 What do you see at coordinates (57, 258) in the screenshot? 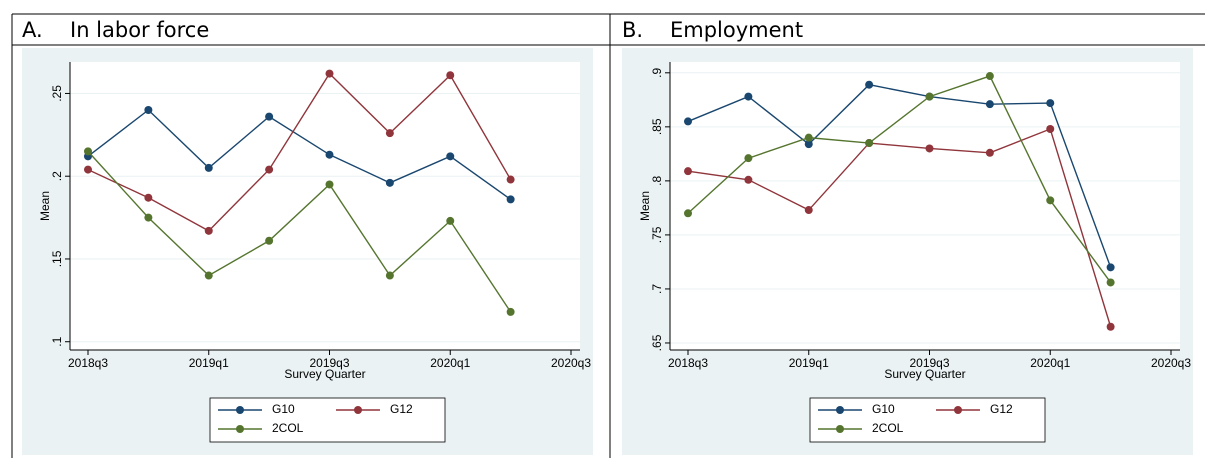
I see `y-tick-label: .15` at bounding box center [57, 258].